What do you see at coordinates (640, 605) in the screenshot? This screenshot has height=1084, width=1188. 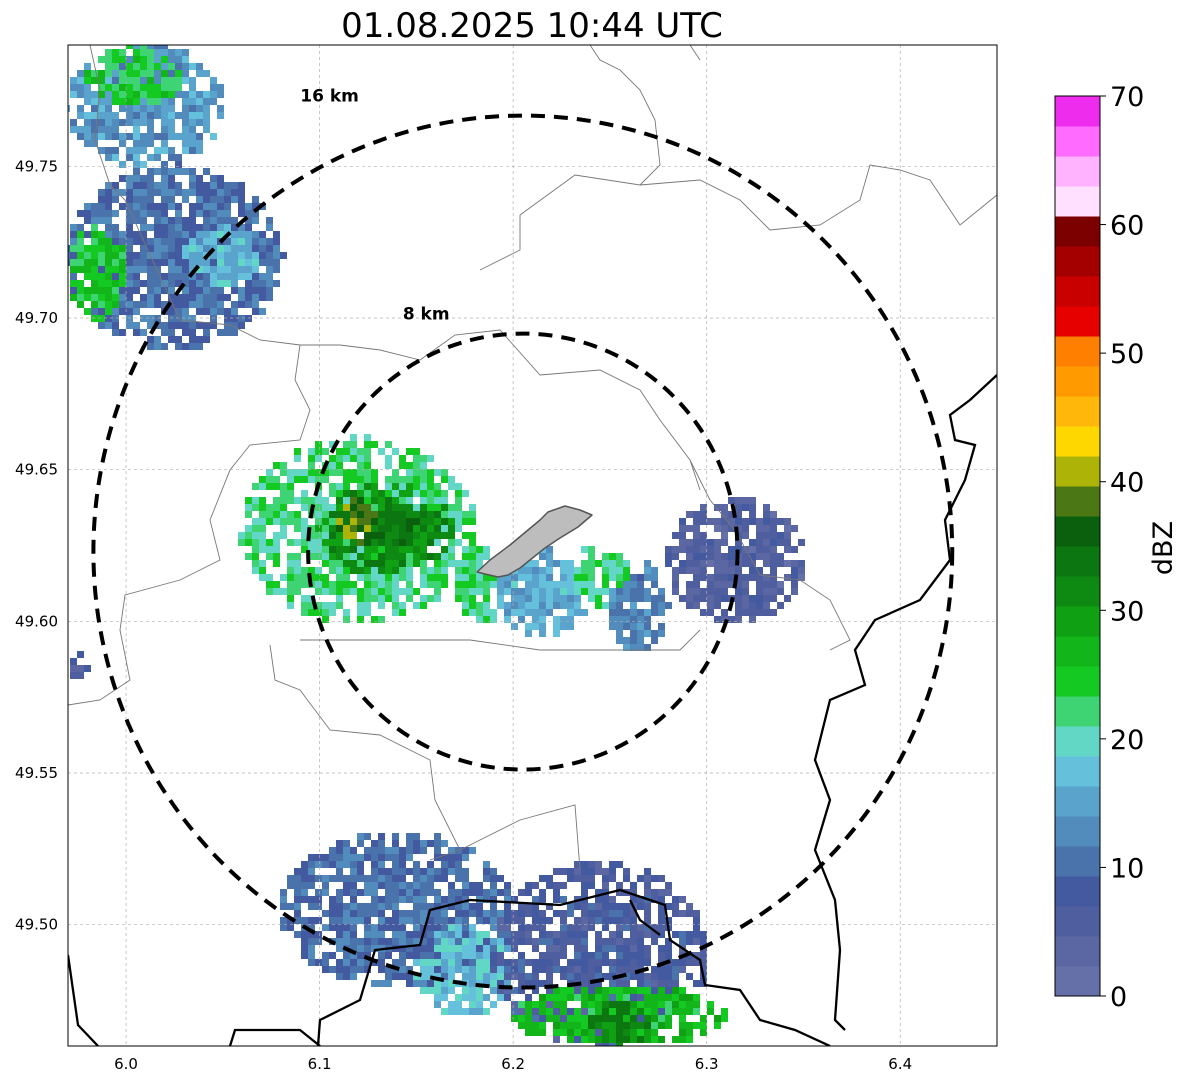 I see `echo-cell` at bounding box center [640, 605].